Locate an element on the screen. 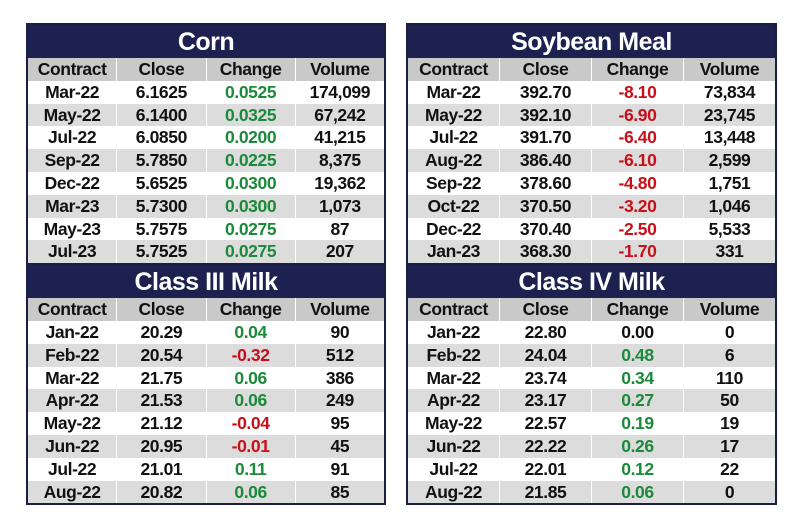  table-row: Jun-22 20.95 -0.01 45 is located at coordinates (206, 446).